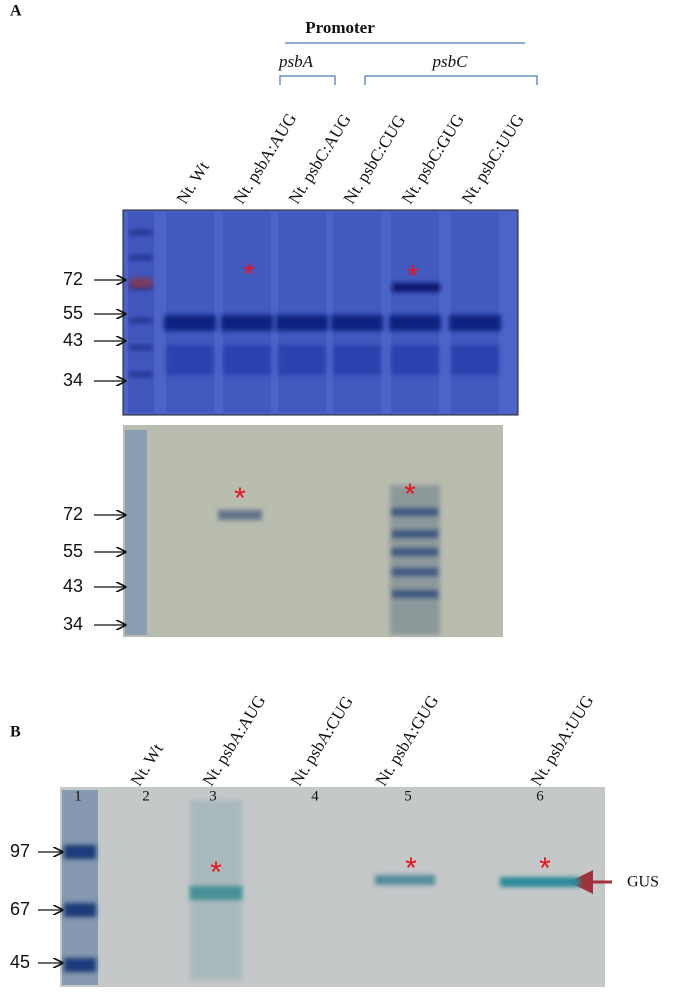 The height and width of the screenshot is (999, 685). I want to click on marker-label: 67, so click(20, 909).